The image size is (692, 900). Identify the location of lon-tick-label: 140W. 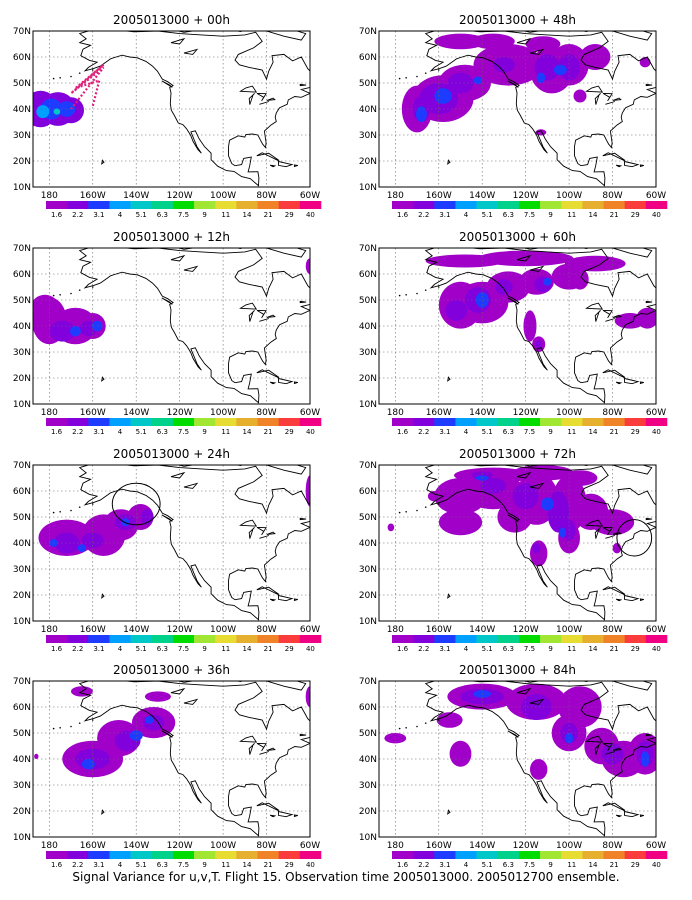
(136, 630).